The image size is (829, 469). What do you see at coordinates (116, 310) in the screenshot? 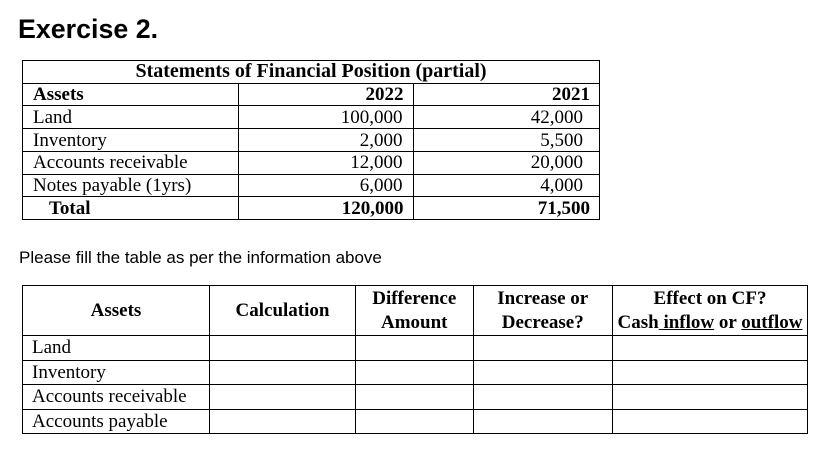
I see `fill-col-assets: Assets` at bounding box center [116, 310].